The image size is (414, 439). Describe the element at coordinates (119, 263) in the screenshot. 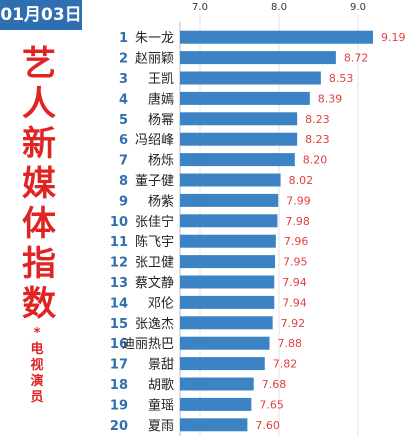

I see `rank-label: 12` at that location.